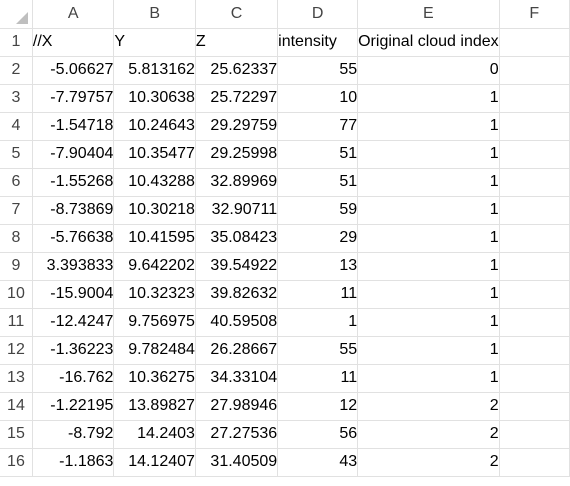  What do you see at coordinates (237, 14) in the screenshot?
I see `column-header-c: C` at bounding box center [237, 14].